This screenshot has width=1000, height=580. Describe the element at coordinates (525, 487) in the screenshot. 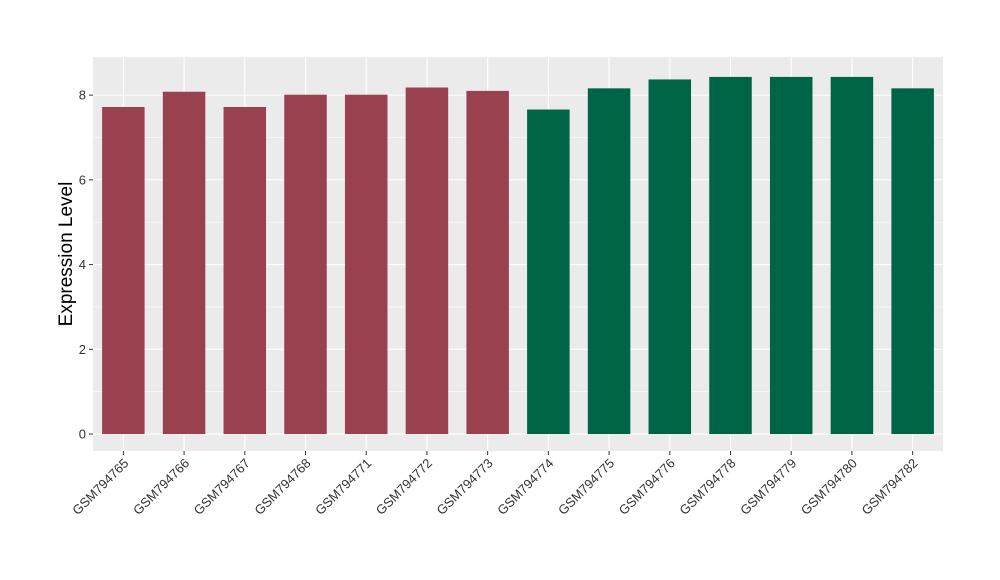

I see `x-tick-label: GSM794774` at that location.